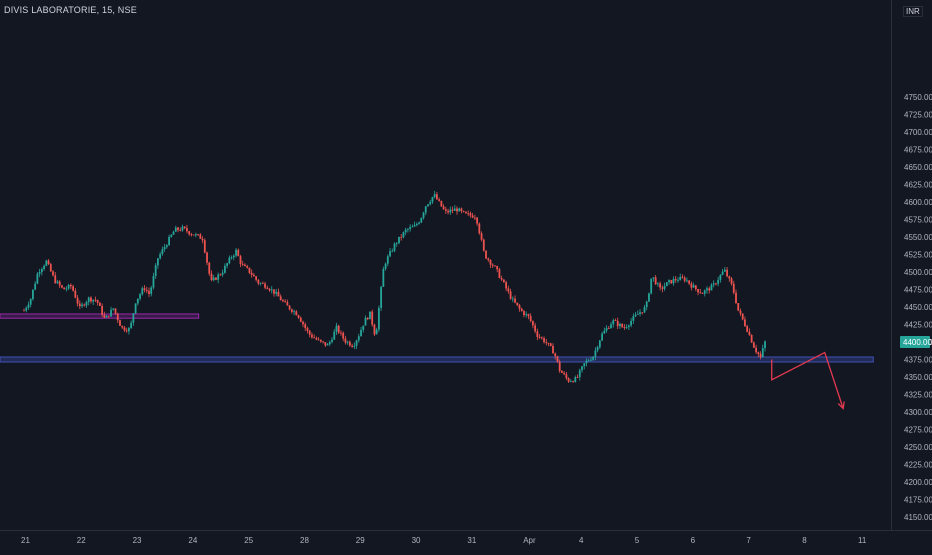 The width and height of the screenshot is (932, 555). What do you see at coordinates (918, 465) in the screenshot?
I see `price-tick-label: 4225.00` at bounding box center [918, 465].